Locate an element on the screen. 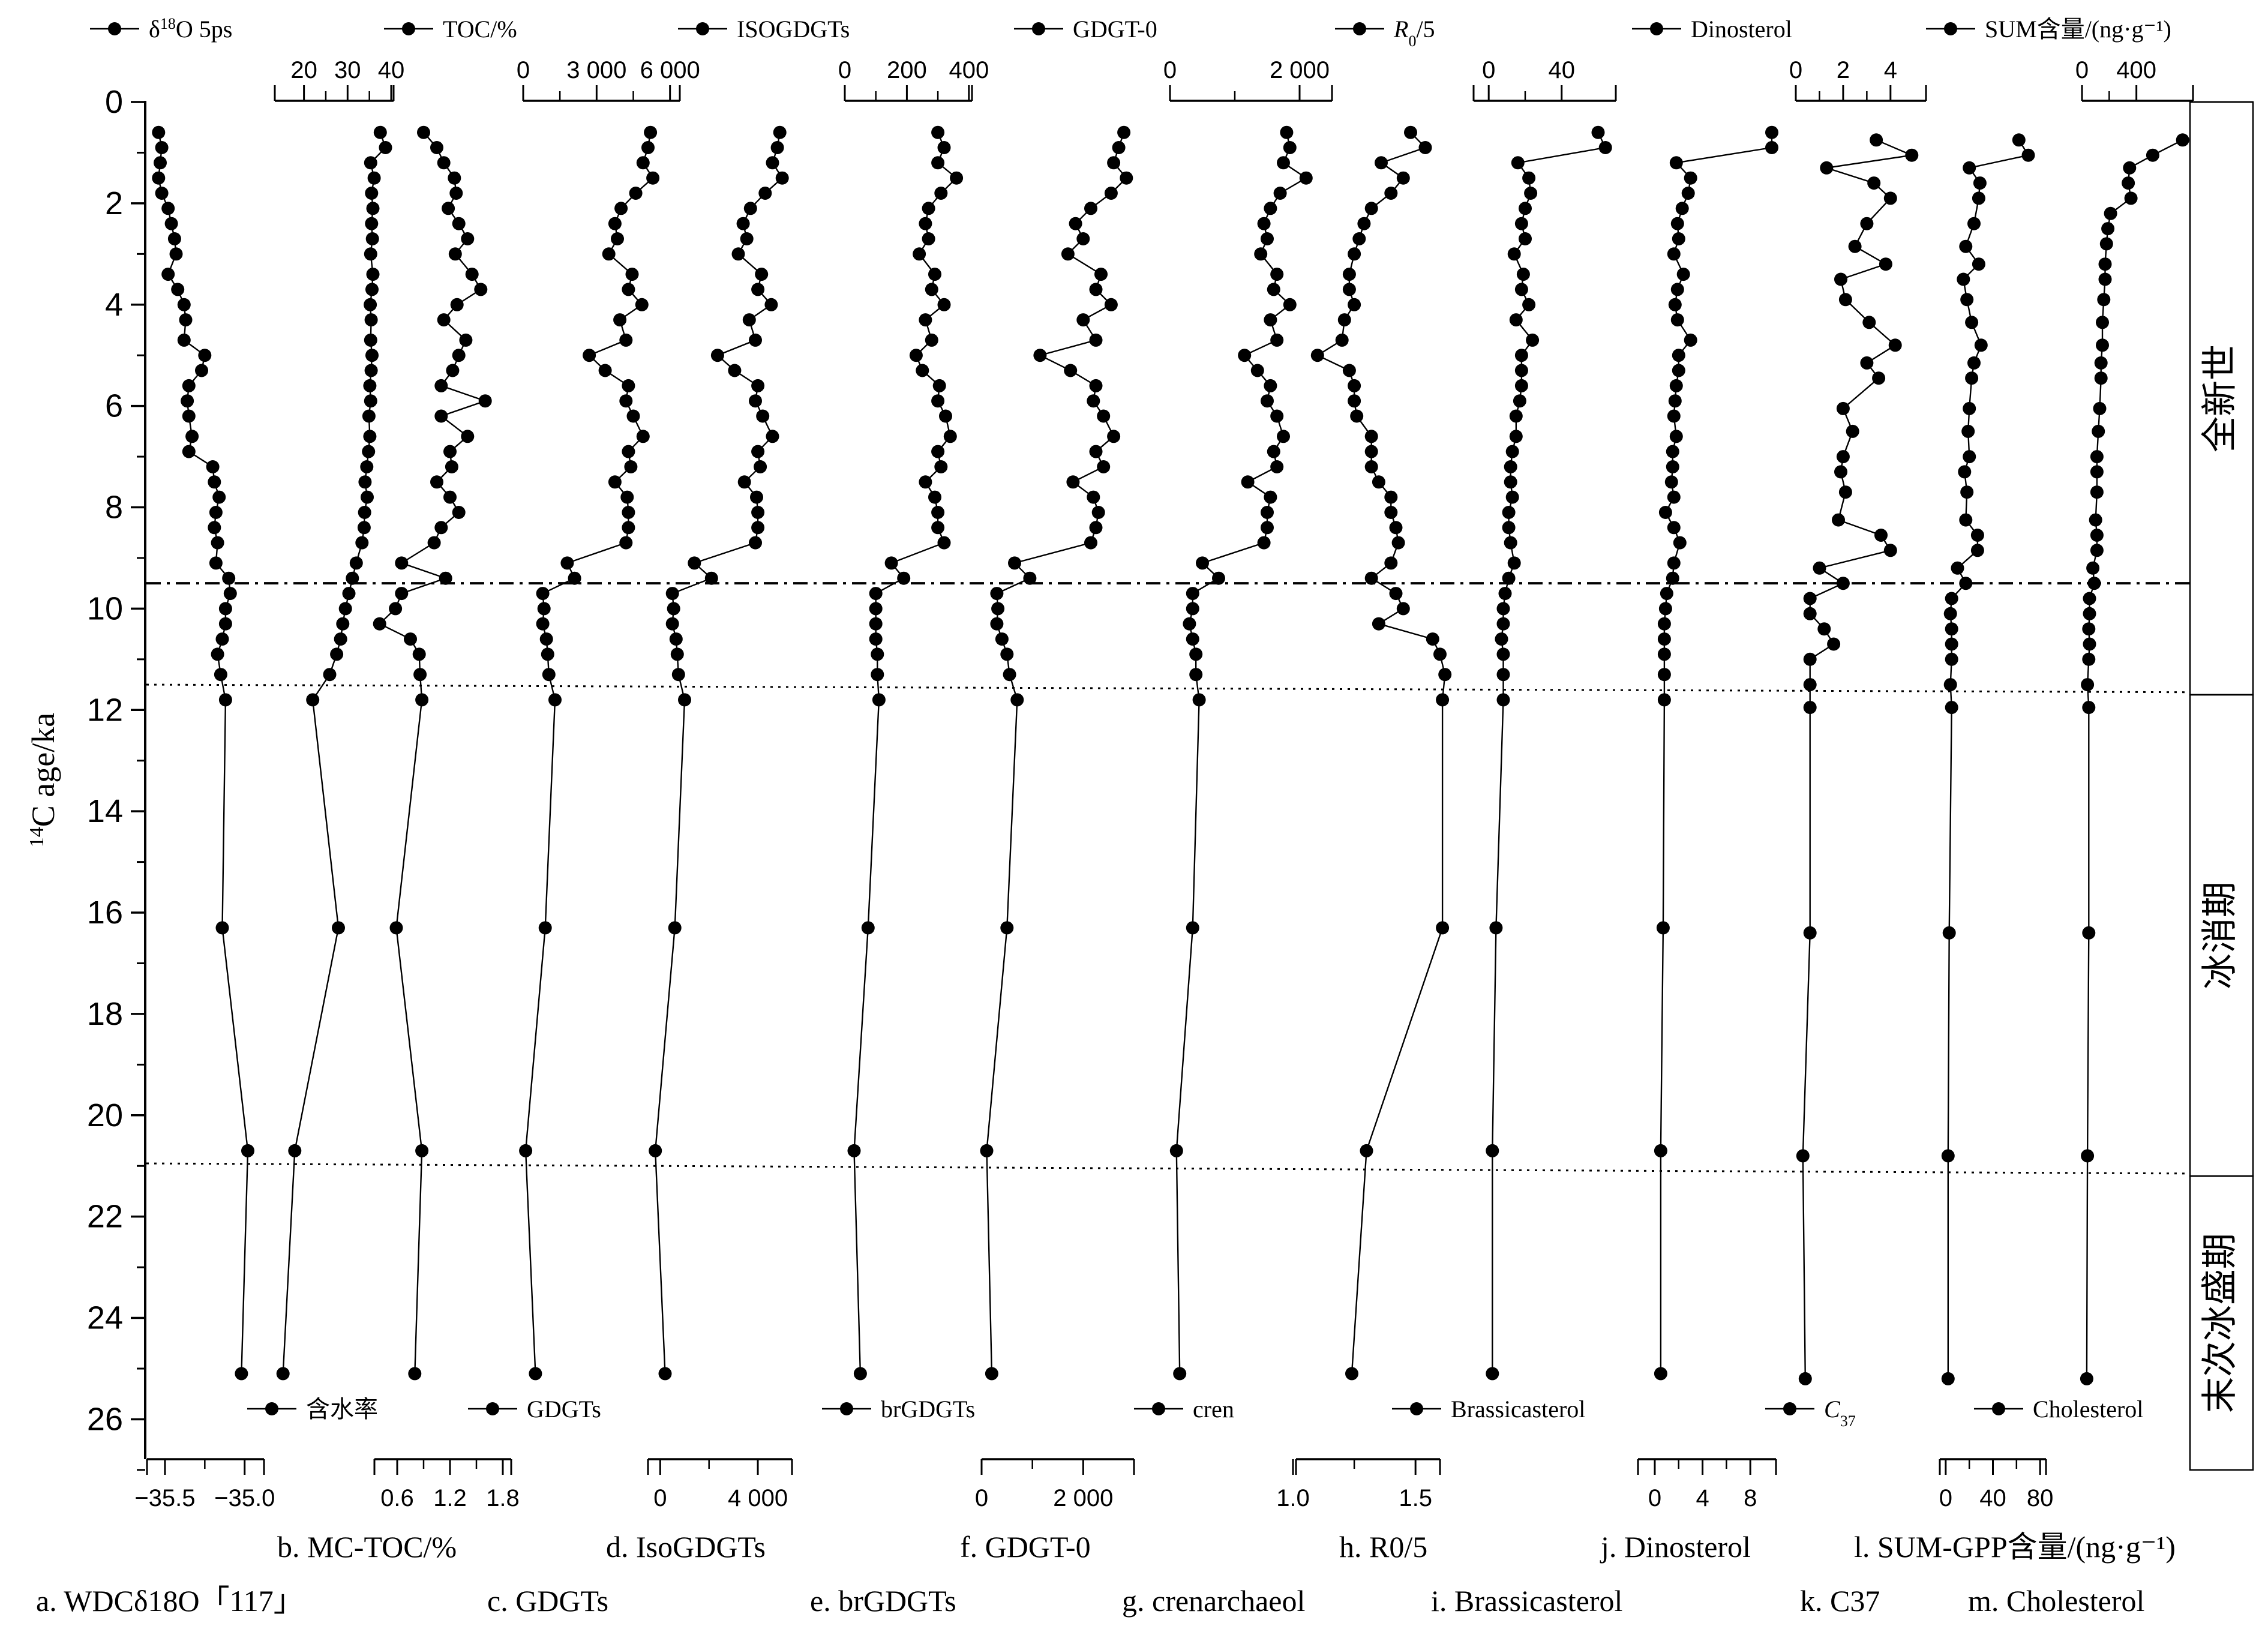 Image resolution: width=2268 pixels, height=1632 pixels. legend-label: ISOGDGTs is located at coordinates (793, 29).